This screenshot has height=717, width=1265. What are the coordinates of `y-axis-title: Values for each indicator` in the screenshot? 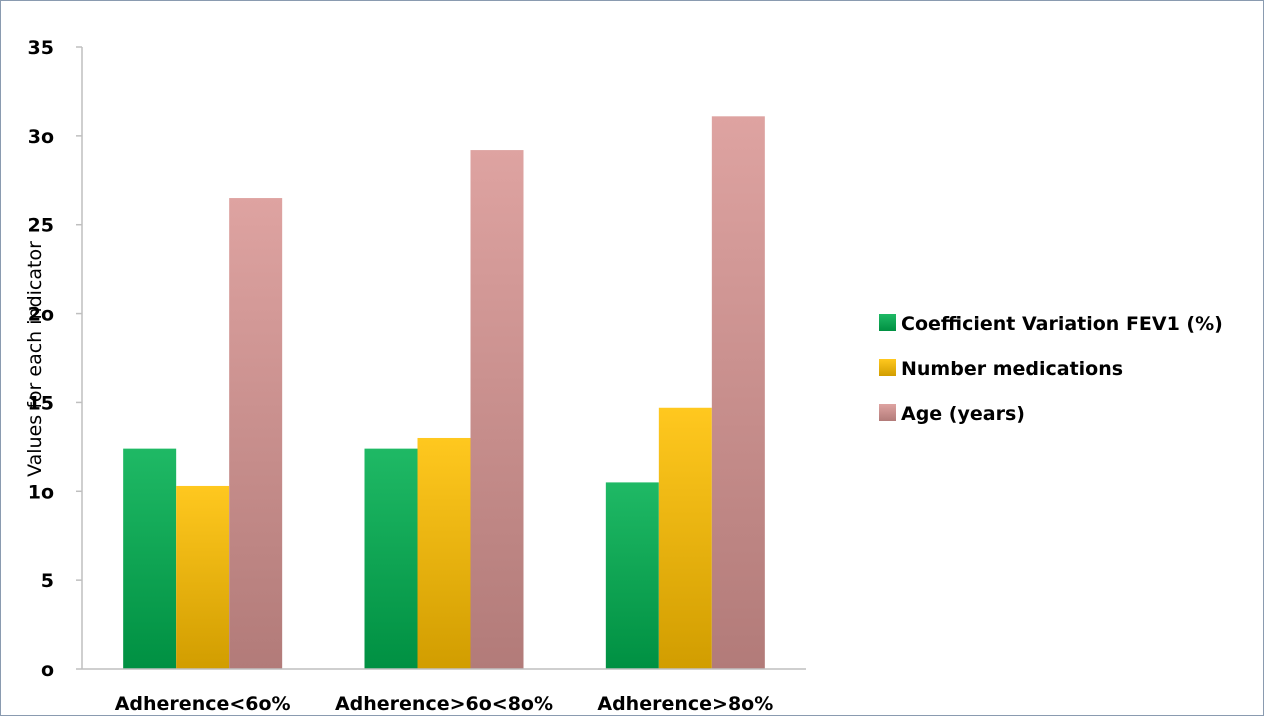 It's located at (35, 359).